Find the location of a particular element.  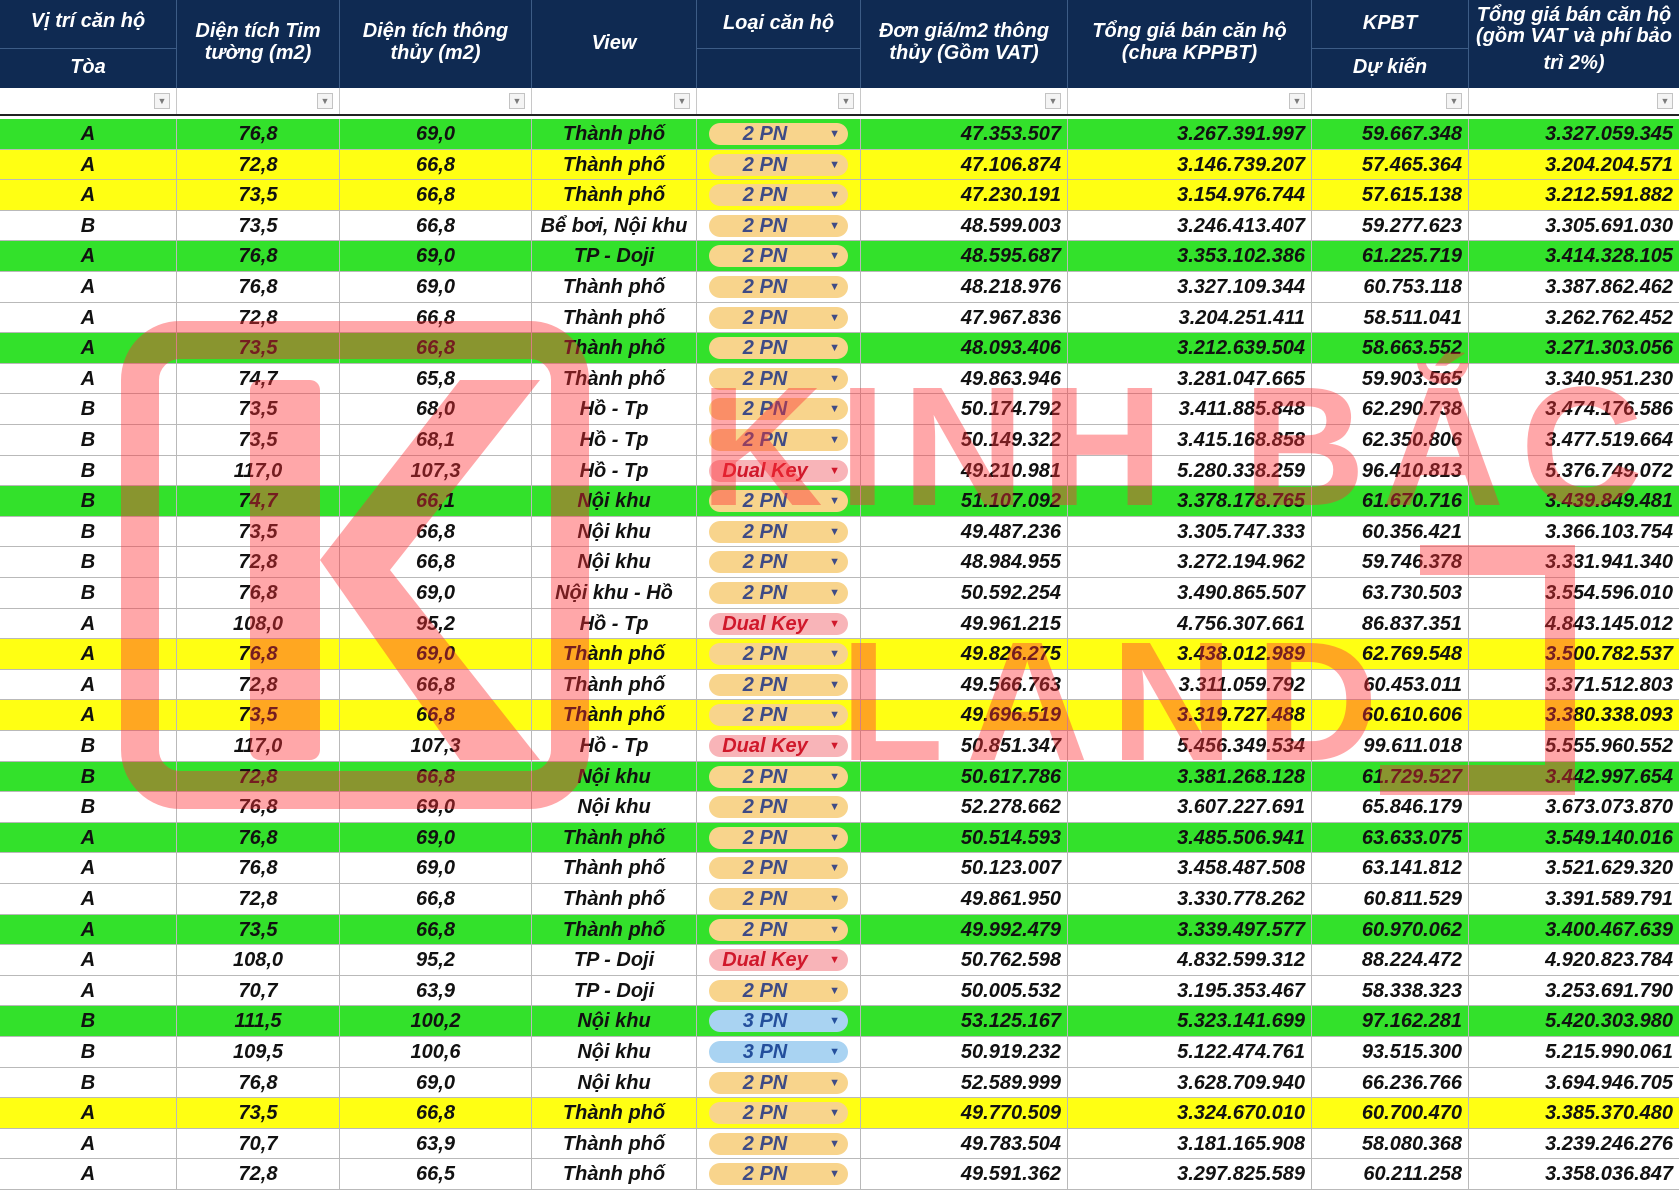

cell-view: Nội khu - Hồ is located at coordinates (614, 593).